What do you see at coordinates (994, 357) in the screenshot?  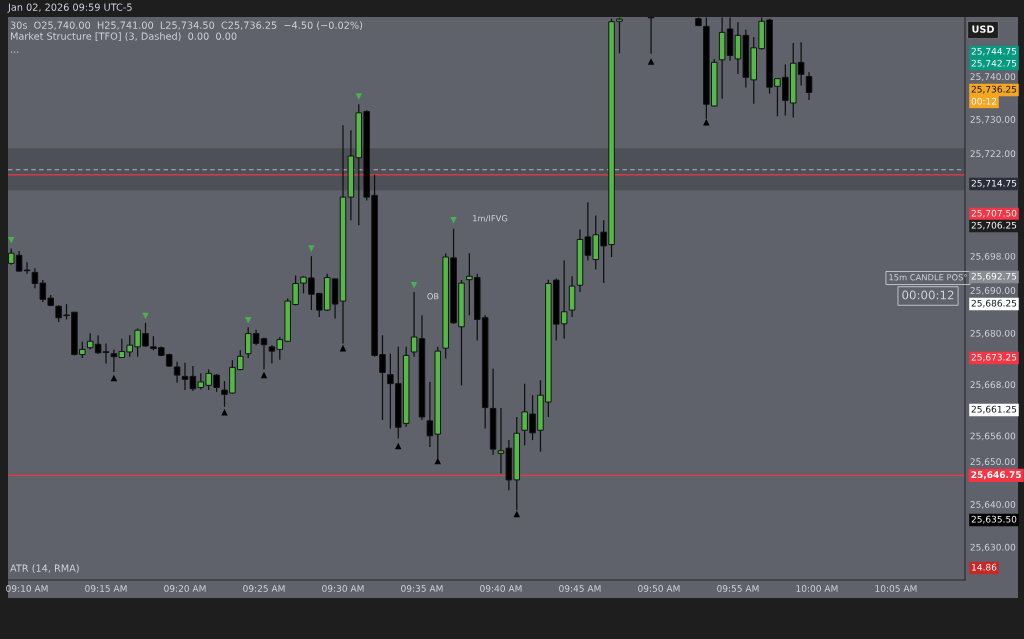 I see `text: 25,673.25` at bounding box center [994, 357].